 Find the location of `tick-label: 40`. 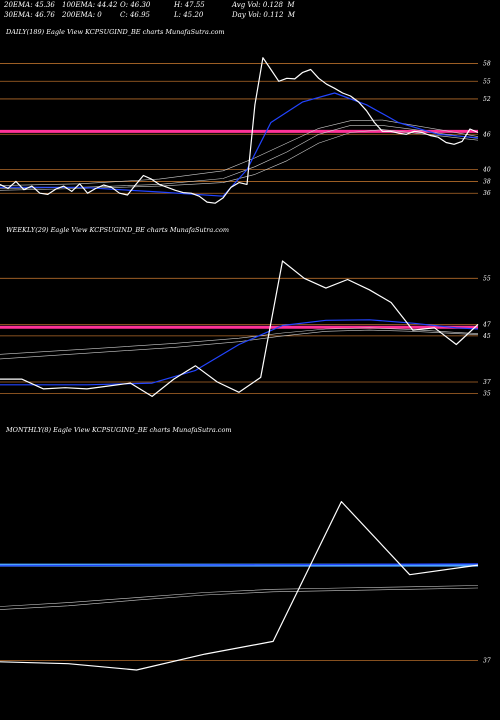

tick-label: 40 is located at coordinates (486, 170).